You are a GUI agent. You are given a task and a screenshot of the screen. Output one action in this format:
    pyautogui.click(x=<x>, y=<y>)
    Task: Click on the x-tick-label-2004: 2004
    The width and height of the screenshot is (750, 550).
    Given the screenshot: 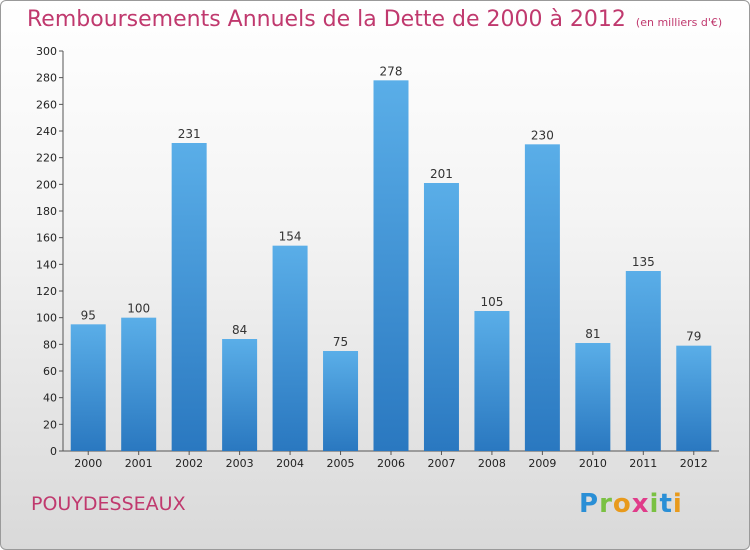 What is the action you would take?
    pyautogui.click(x=290, y=463)
    